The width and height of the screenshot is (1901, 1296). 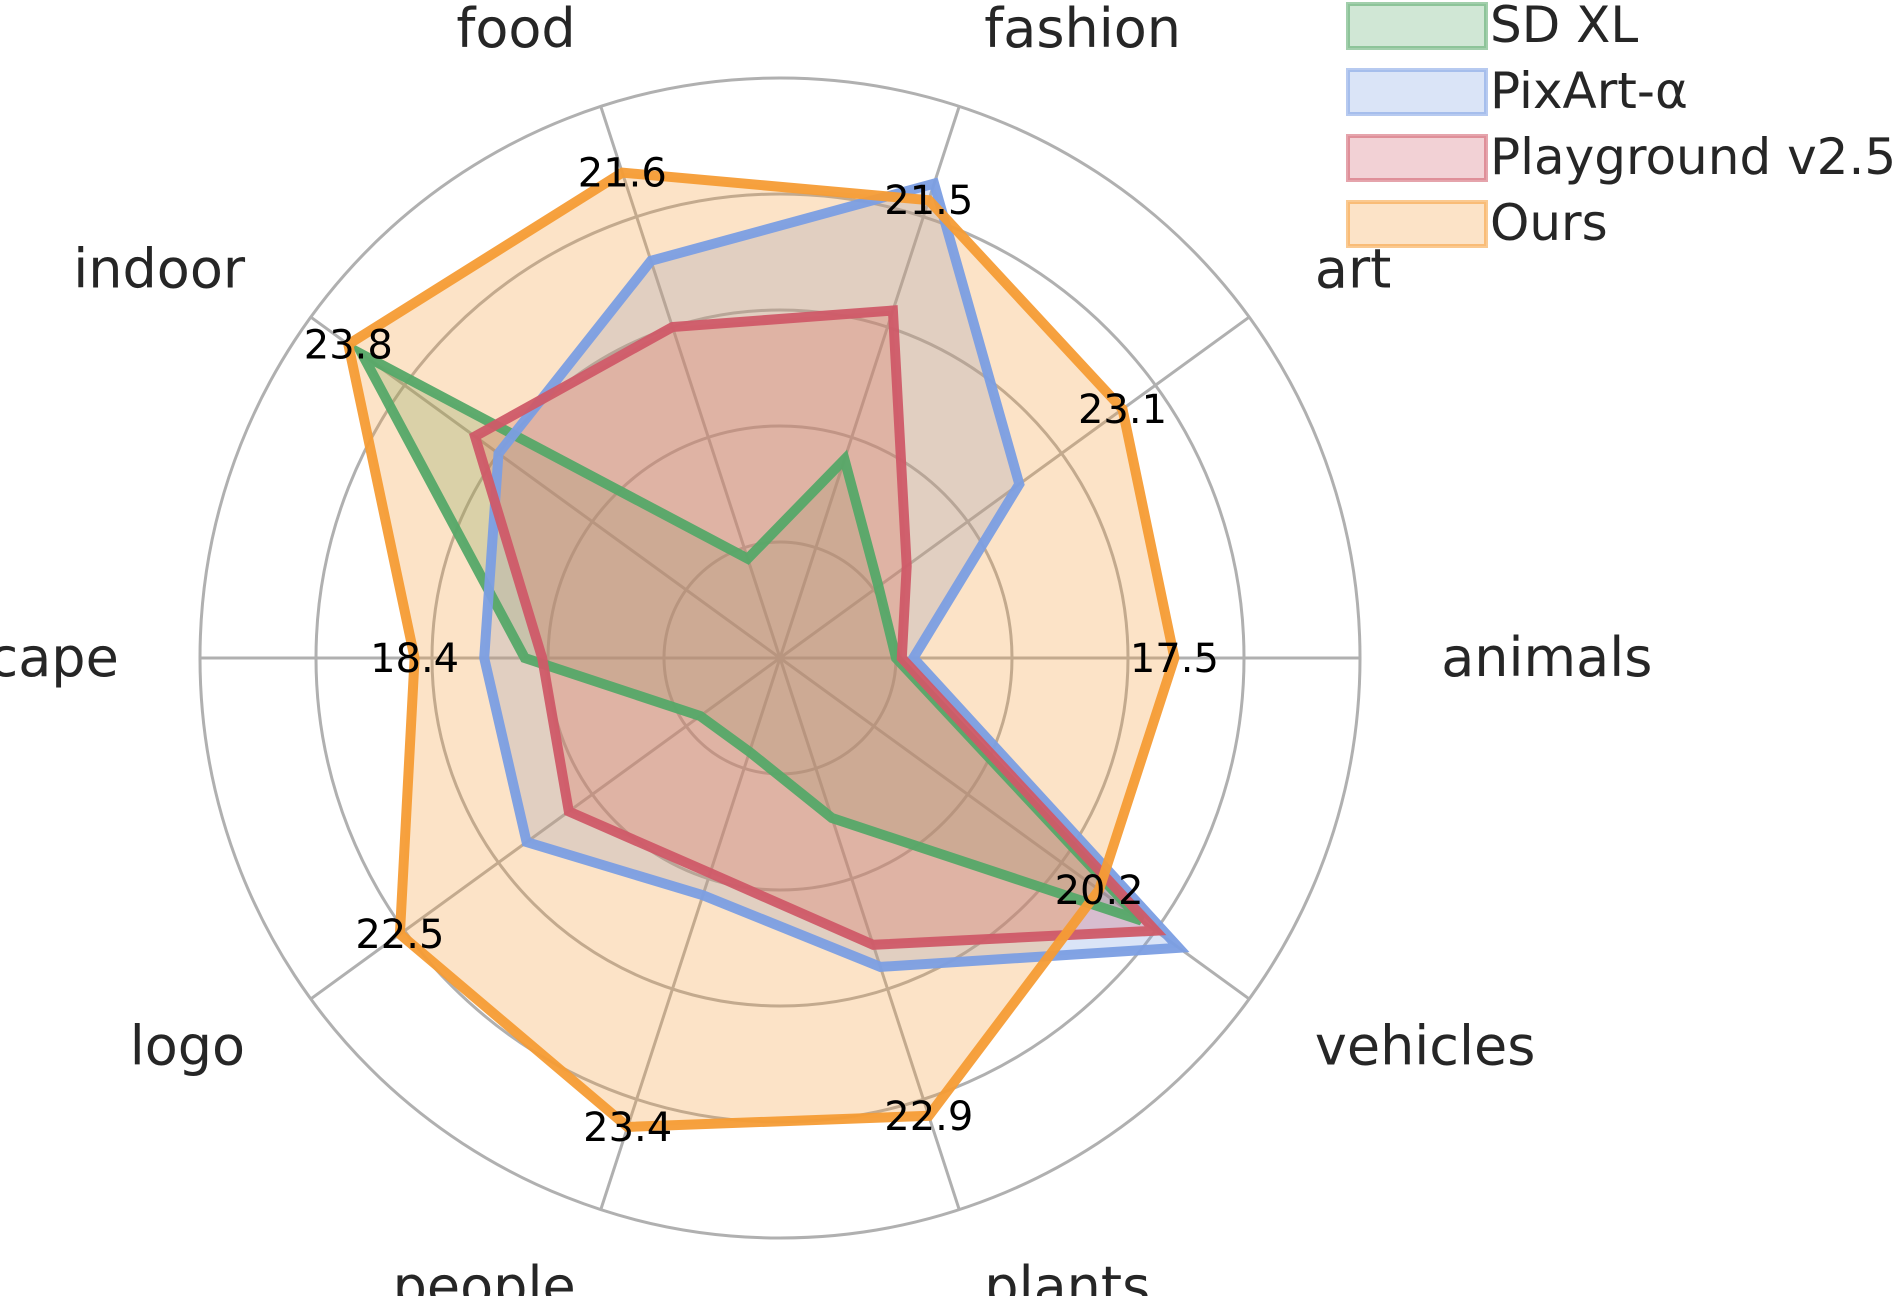 I want to click on spoke-food, so click(x=690, y=382).